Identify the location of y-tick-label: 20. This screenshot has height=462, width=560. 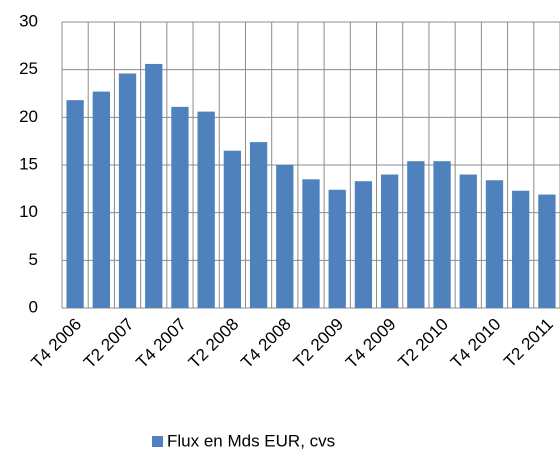
(28, 116).